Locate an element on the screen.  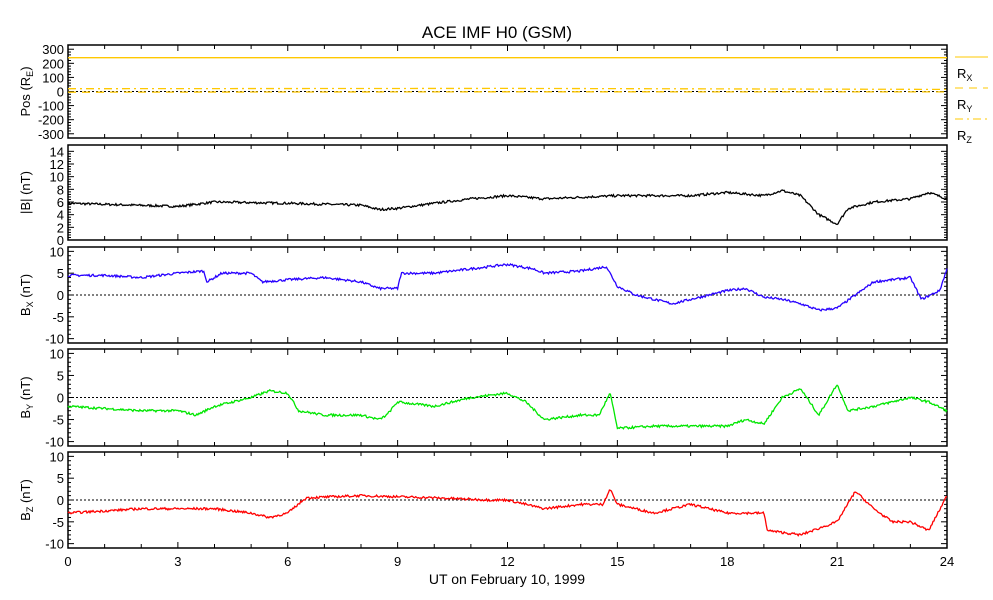
series-bz-line is located at coordinates (507, 513).